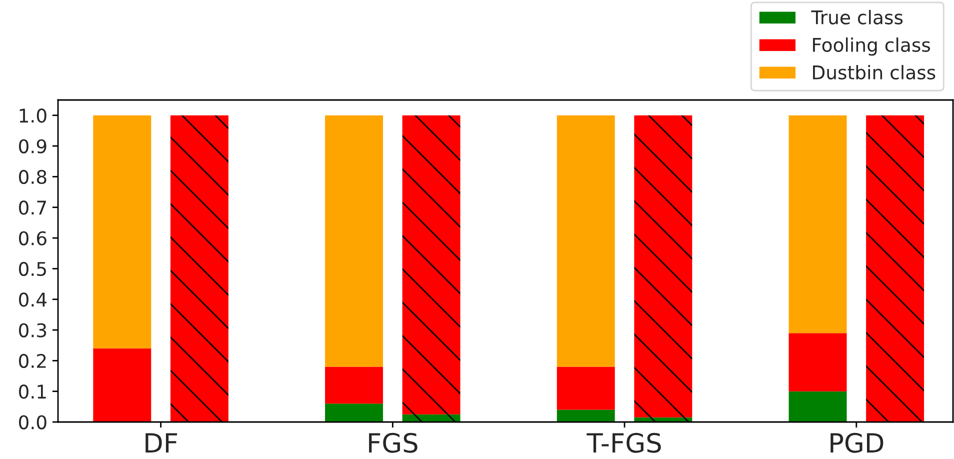 Image resolution: width=954 pixels, height=459 pixels. I want to click on y-tick-label: 0.3, so click(32, 330).